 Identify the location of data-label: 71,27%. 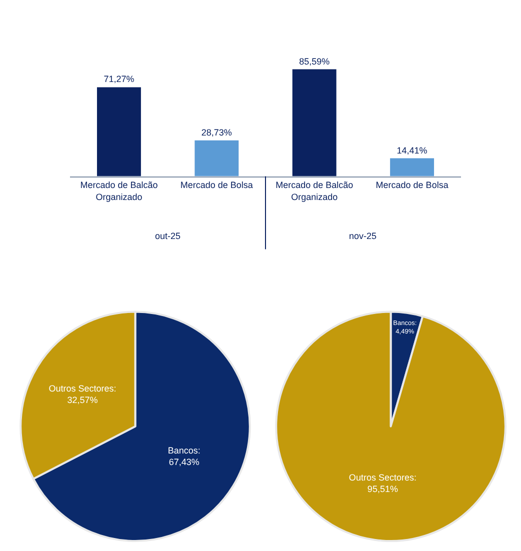
(119, 79).